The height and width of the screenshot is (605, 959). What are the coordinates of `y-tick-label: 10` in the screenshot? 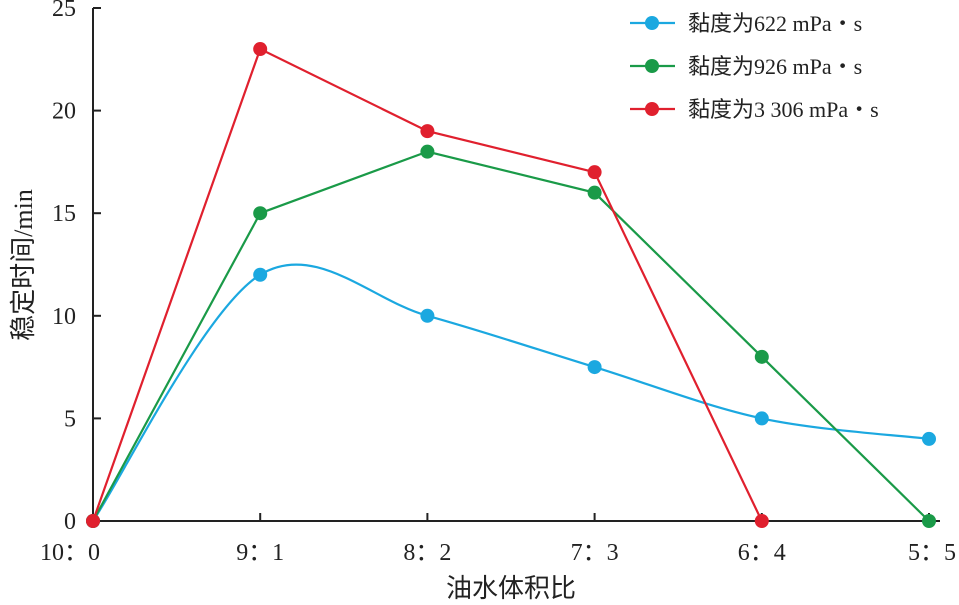 It's located at (64, 317).